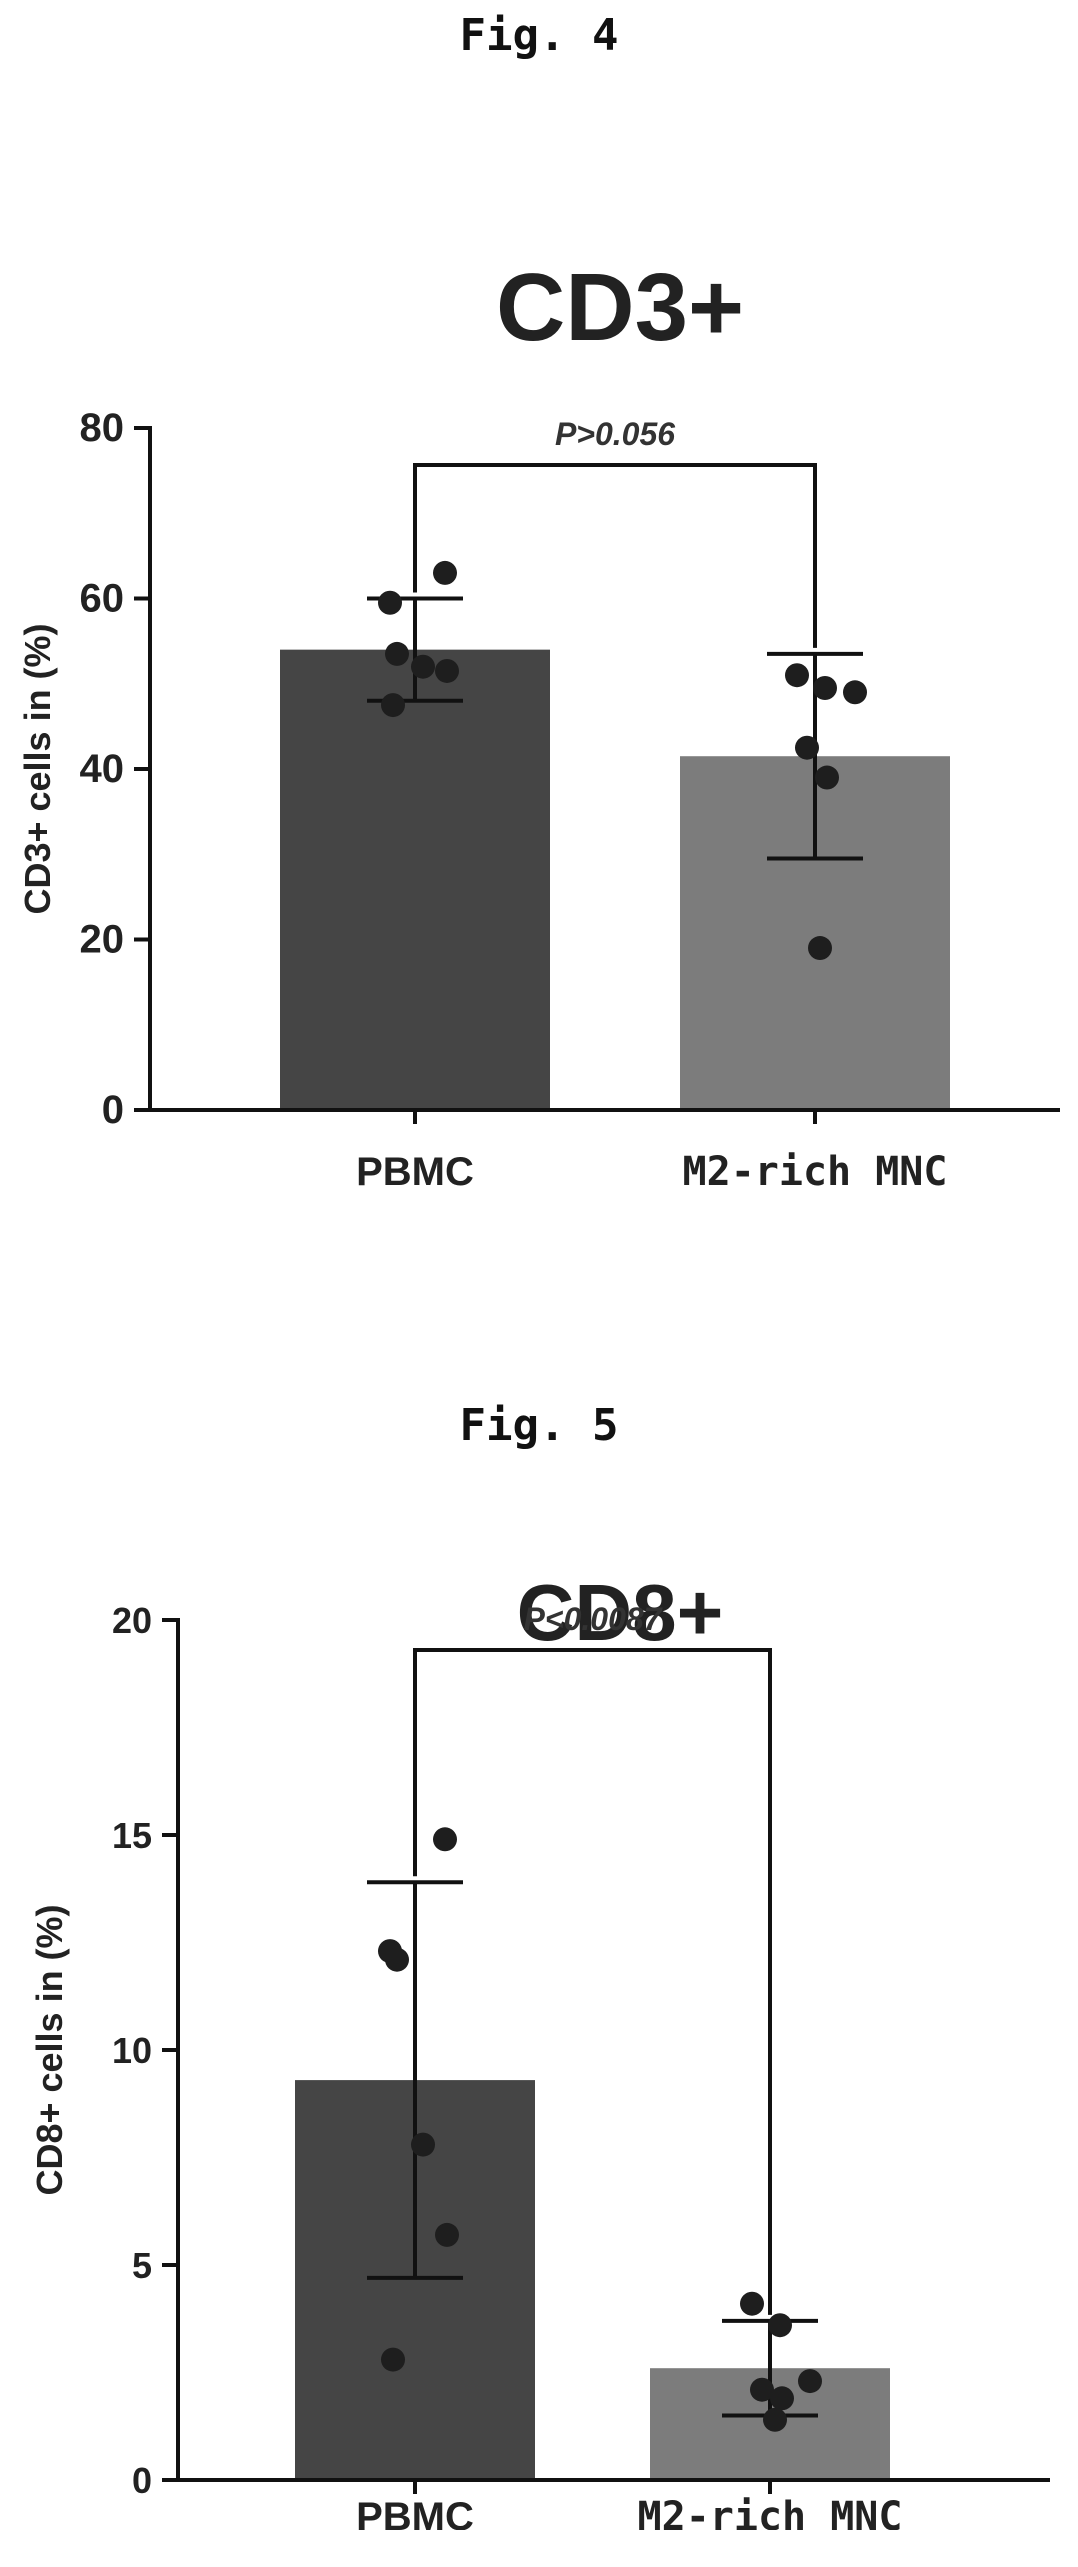 This screenshot has width=1078, height=2567. What do you see at coordinates (615, 434) in the screenshot?
I see `significance-label: P>0.056` at bounding box center [615, 434].